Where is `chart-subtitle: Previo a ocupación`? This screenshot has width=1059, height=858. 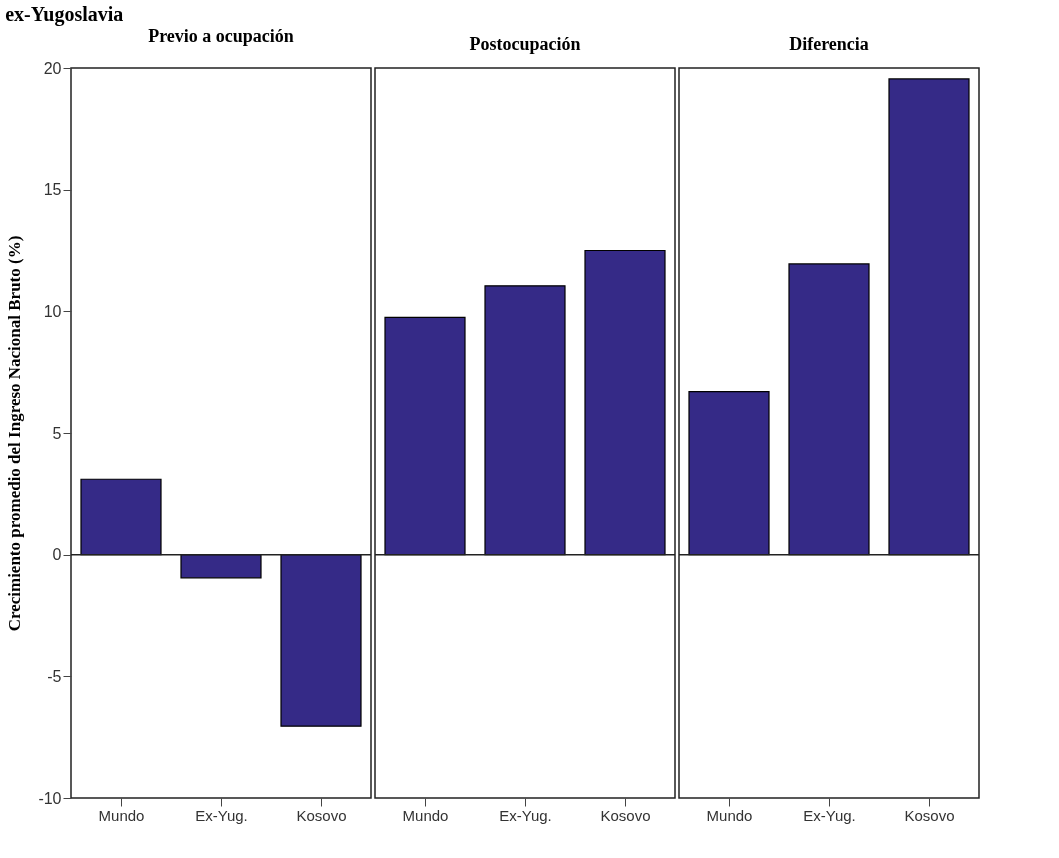 chart-subtitle: Previo a ocupación is located at coordinates (221, 36).